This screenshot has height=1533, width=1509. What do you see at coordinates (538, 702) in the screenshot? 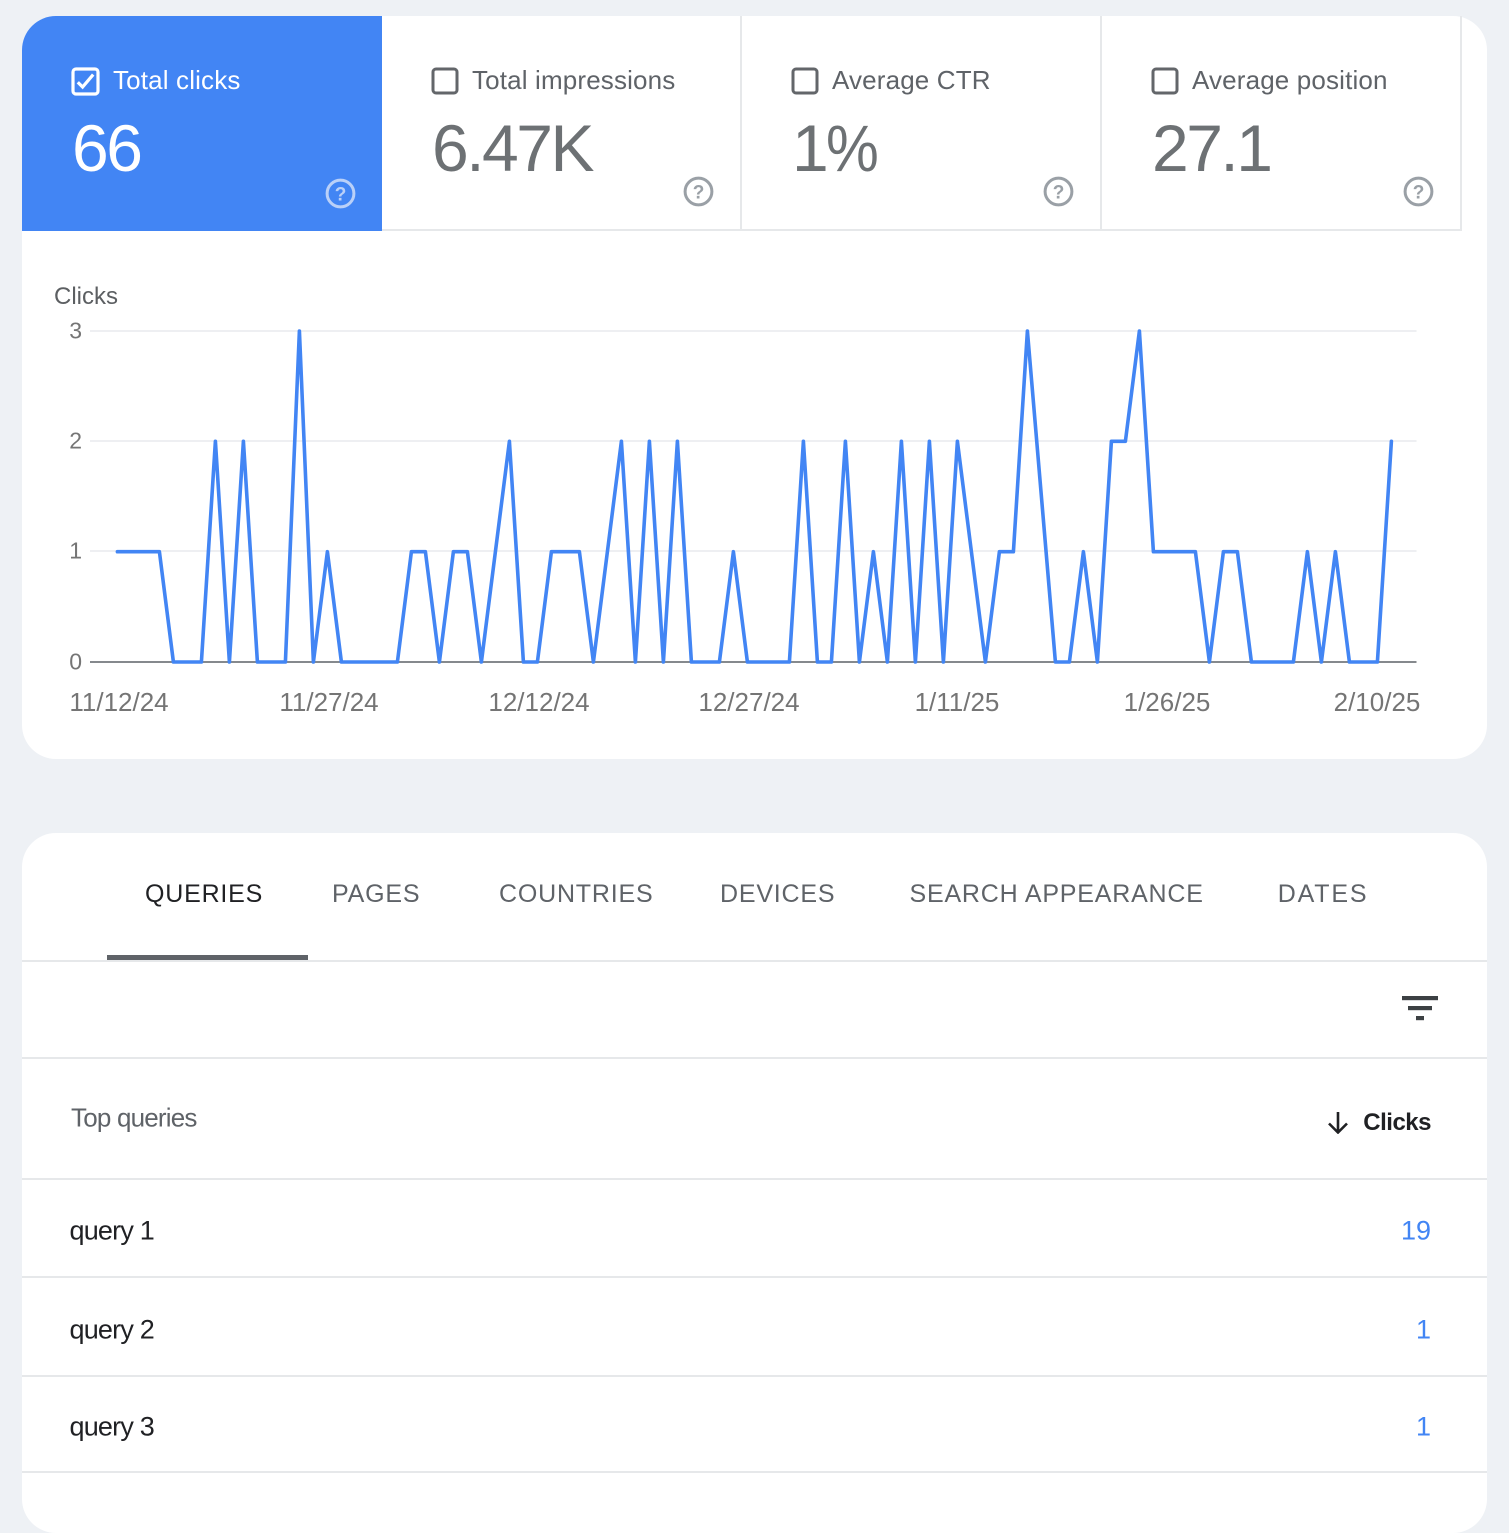
I see `svg-text: 12/12/24` at bounding box center [538, 702].